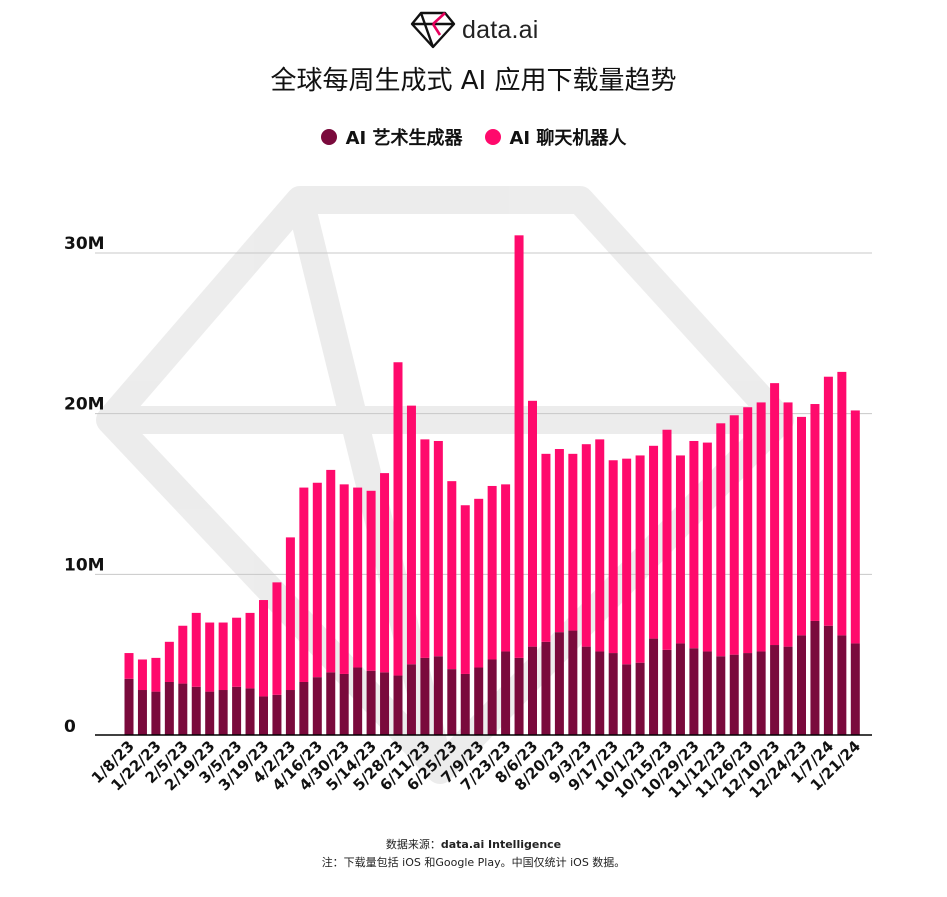 The image size is (947, 897). What do you see at coordinates (492, 137) in the screenshot?
I see `legend-swatch-chat` at bounding box center [492, 137].